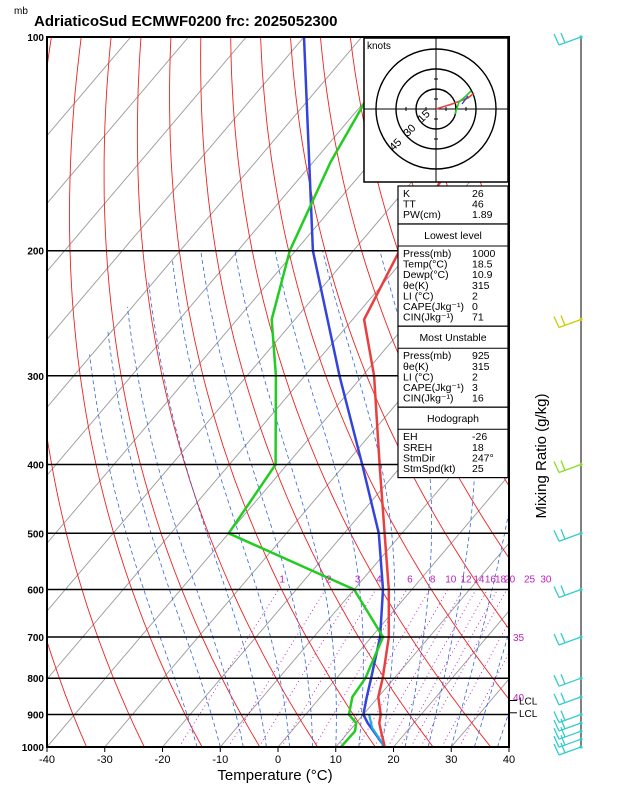 The height and width of the screenshot is (805, 618). What do you see at coordinates (541, 455) in the screenshot?
I see `y-axis-label-right: Mixing Ratio (g/kg)` at bounding box center [541, 455].